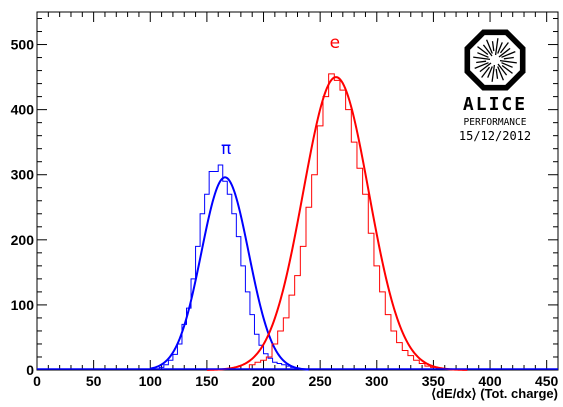  What do you see at coordinates (30, 370) in the screenshot?
I see `y-tick-label: 0` at bounding box center [30, 370].